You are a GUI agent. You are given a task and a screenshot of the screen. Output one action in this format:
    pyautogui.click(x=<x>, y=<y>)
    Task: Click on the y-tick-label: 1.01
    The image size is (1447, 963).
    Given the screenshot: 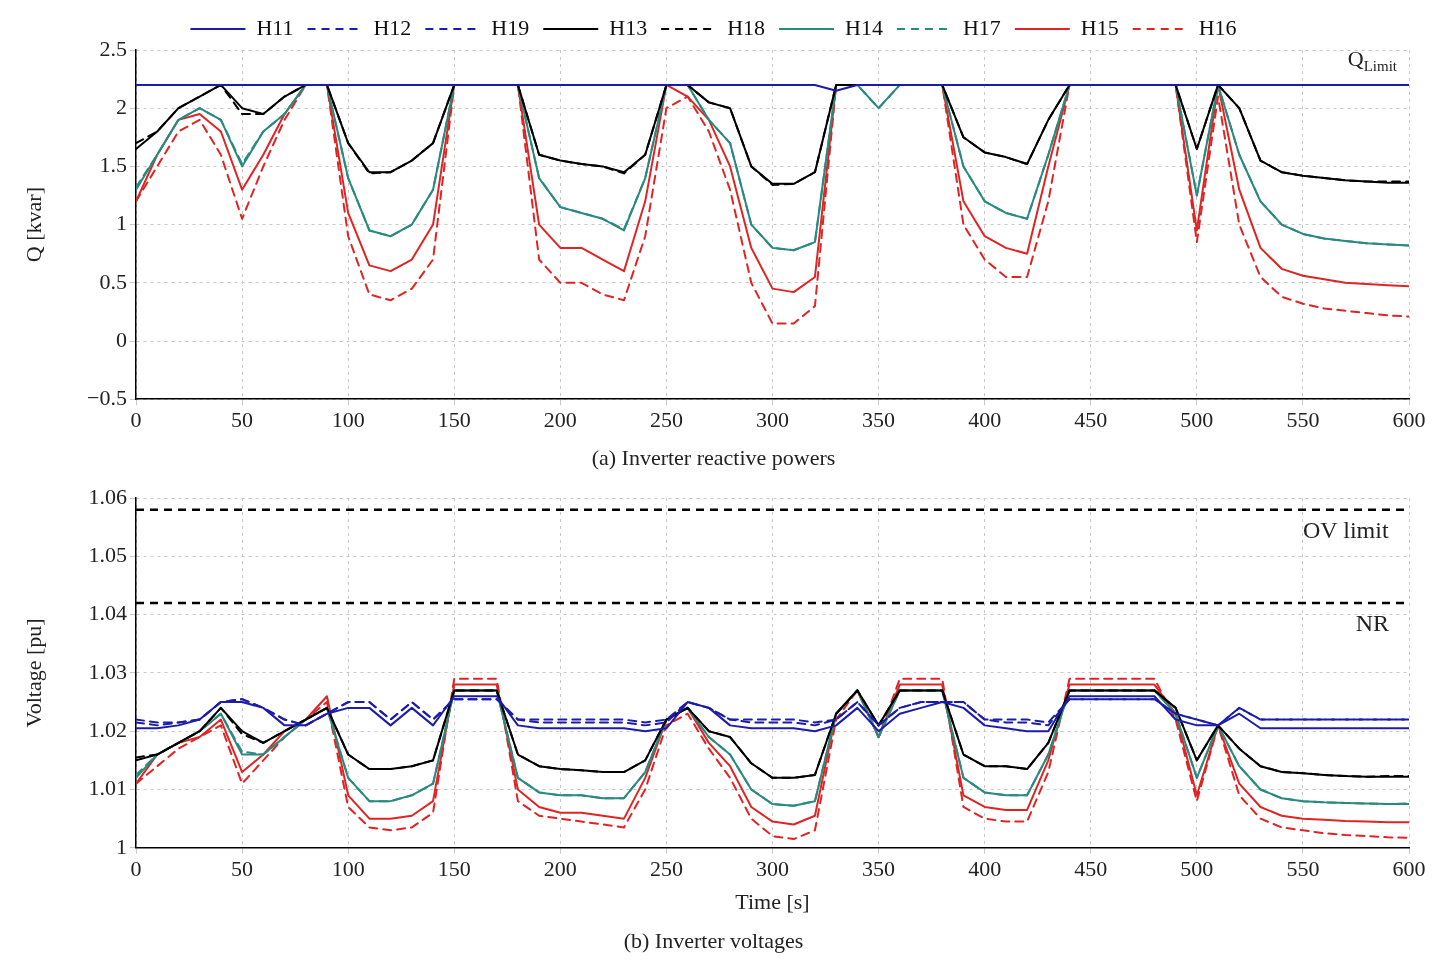 What is the action you would take?
    pyautogui.click(x=107, y=788)
    